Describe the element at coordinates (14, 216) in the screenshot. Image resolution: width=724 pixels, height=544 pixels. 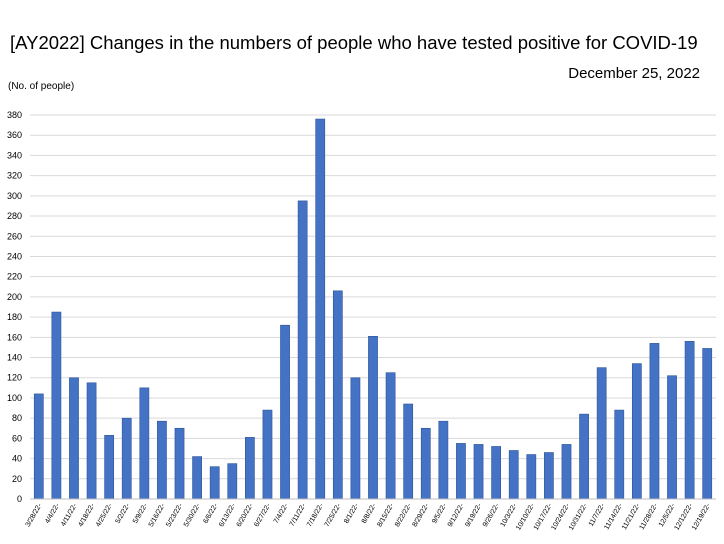
I see `y-tick-label: 280` at that location.